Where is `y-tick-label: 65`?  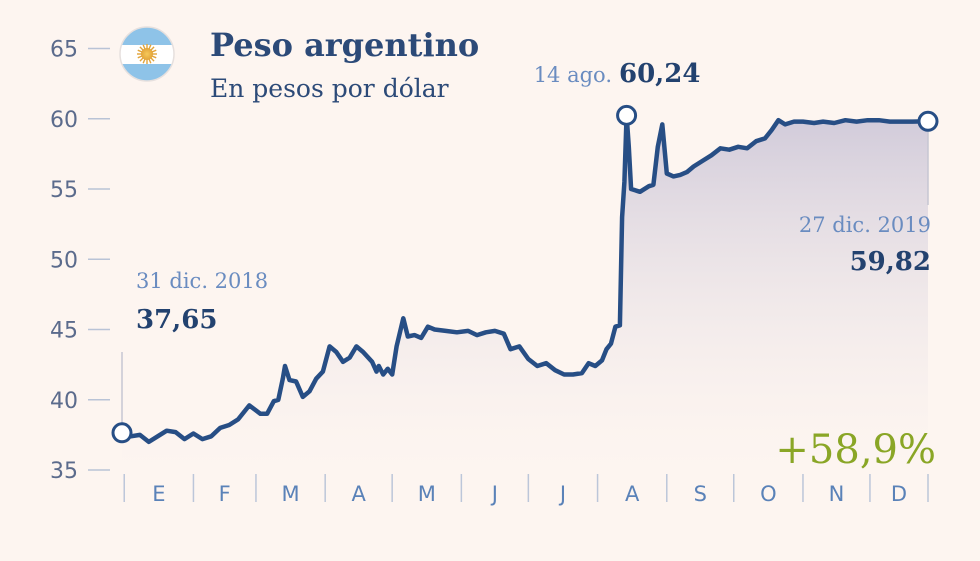
y-tick-label: 65 is located at coordinates (64, 50).